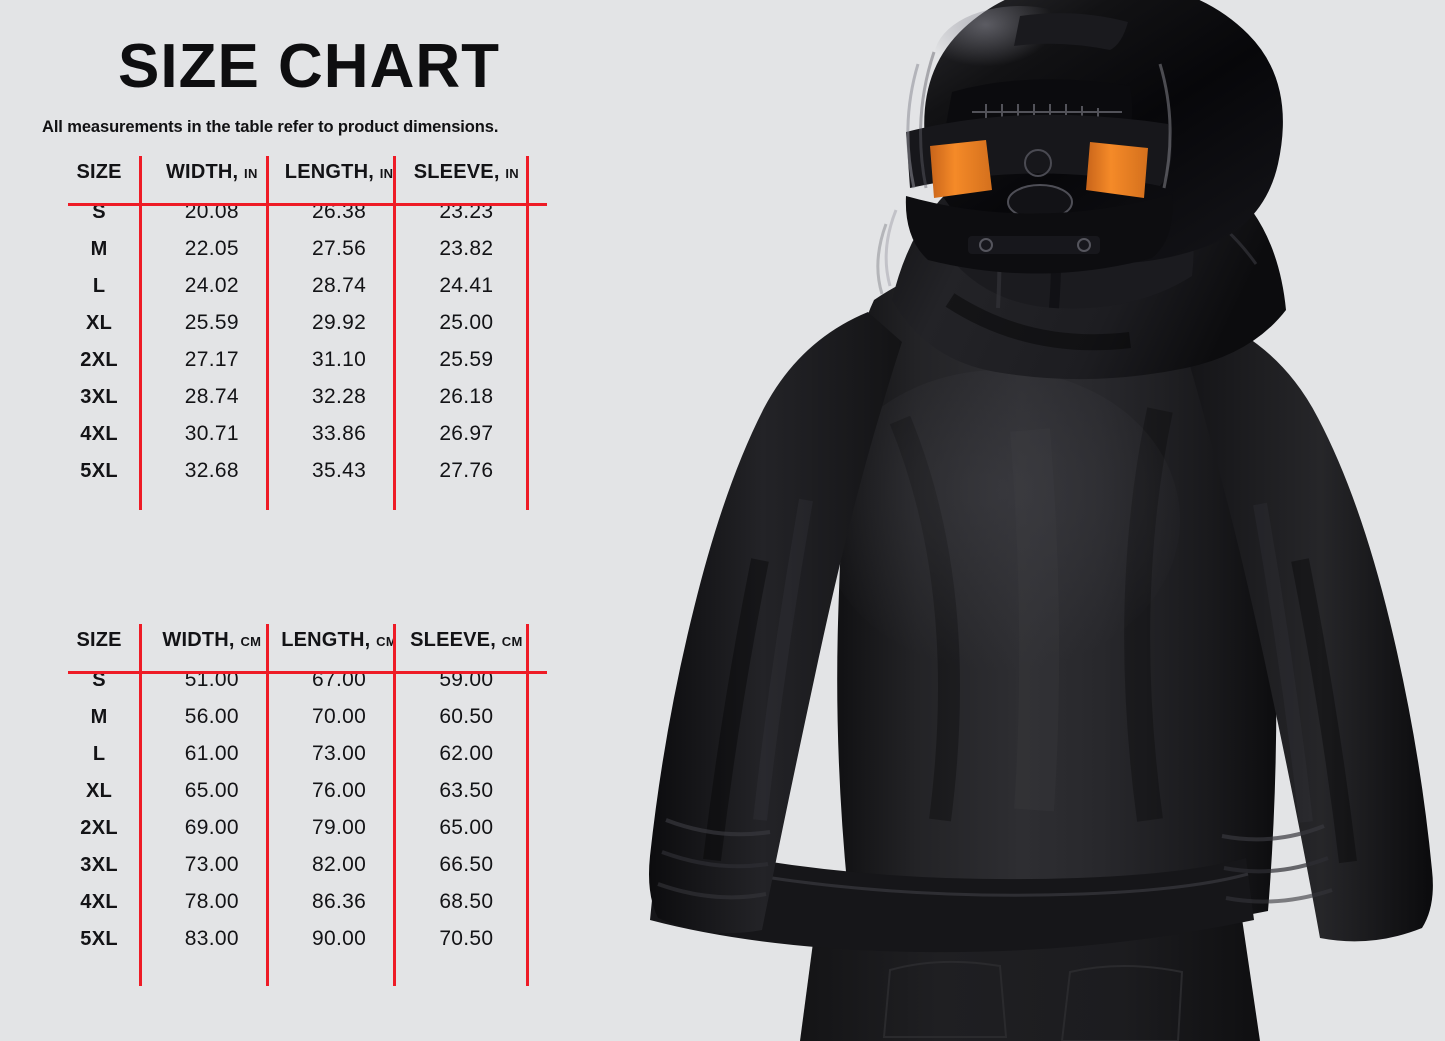 This screenshot has height=1041, width=1445. What do you see at coordinates (211, 322) in the screenshot?
I see `cell-width: 25.59` at bounding box center [211, 322].